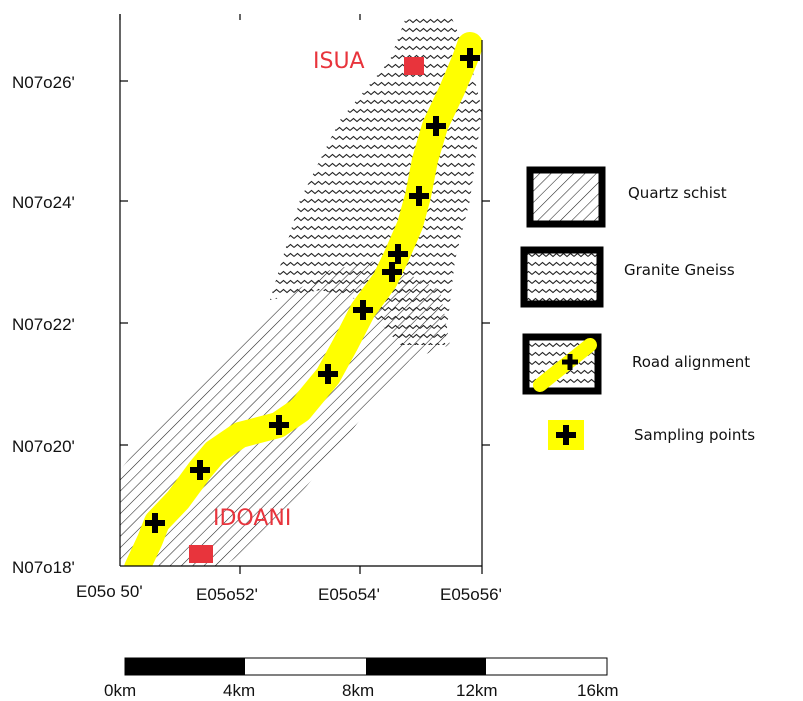 This screenshot has height=701, width=803. Describe the element at coordinates (43, 202) in the screenshot. I see `y-tick-label: N07o24'` at that location.